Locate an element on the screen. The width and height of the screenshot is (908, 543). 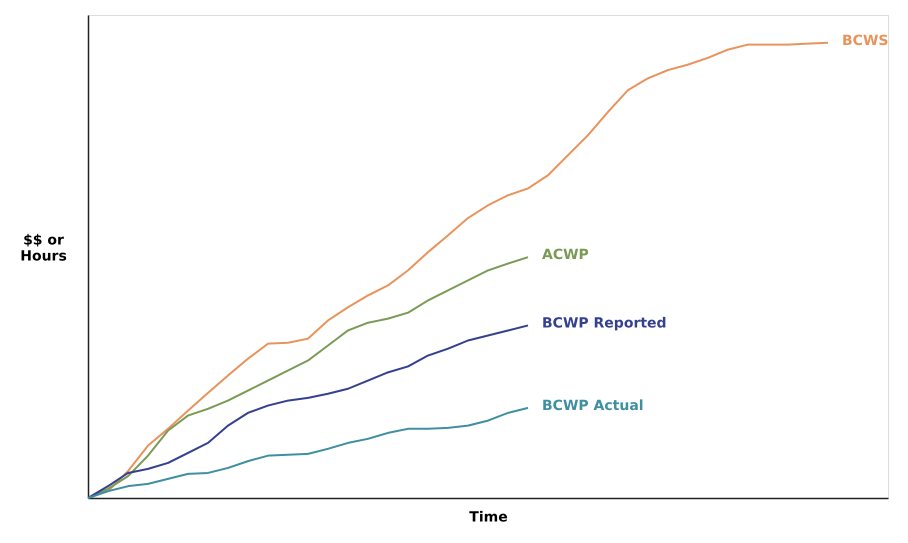
series-label: BCWS is located at coordinates (865, 40).